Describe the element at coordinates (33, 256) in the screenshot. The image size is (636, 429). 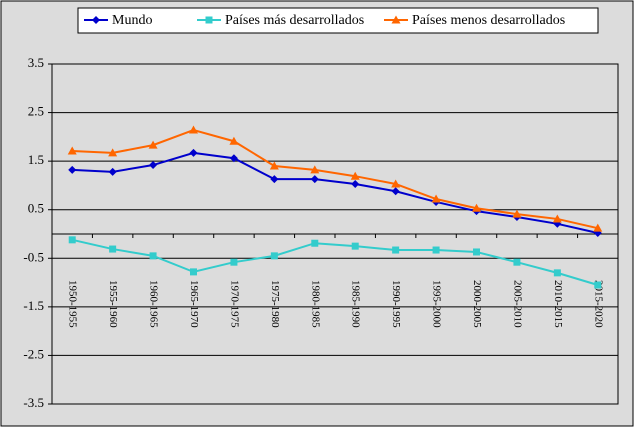
I see `y-tick-label: -0.5` at that location.